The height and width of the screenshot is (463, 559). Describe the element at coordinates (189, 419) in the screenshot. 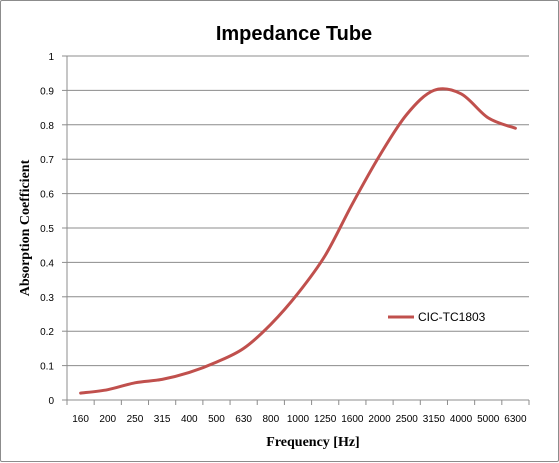

I see `x-tick-label: 400` at that location.